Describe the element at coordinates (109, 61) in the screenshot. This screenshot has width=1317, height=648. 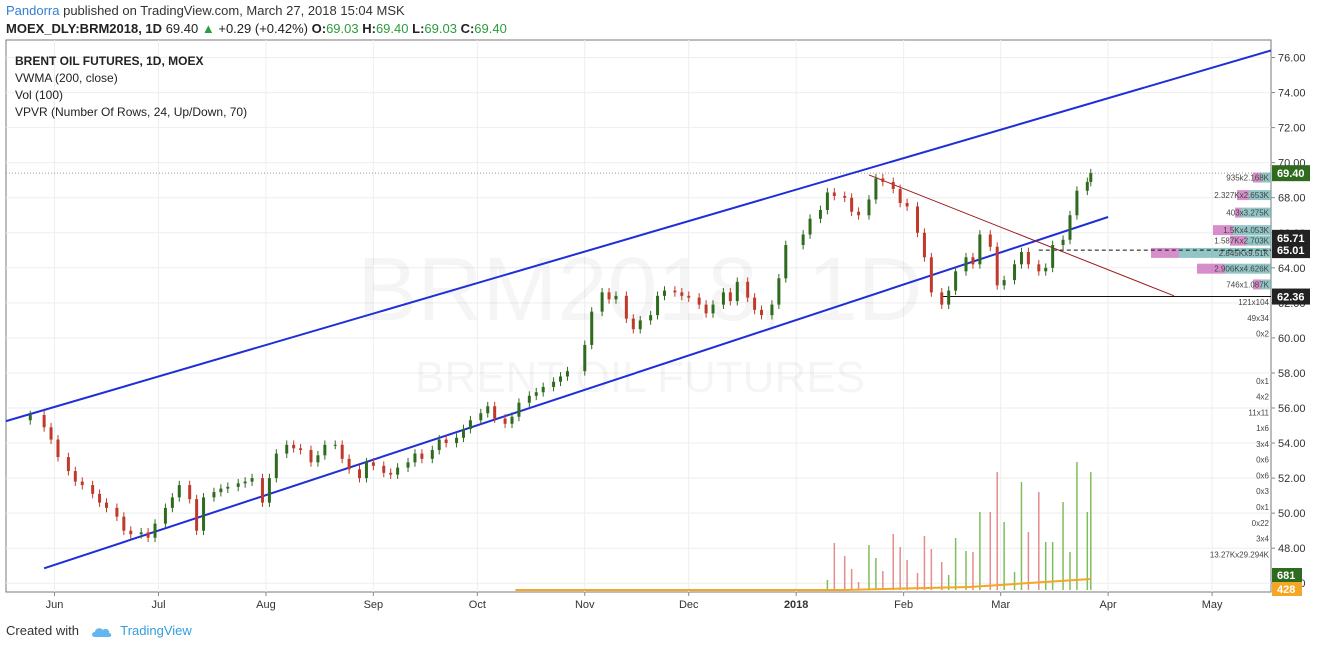
I see `legend-symbol: BRENT OIL FUTURES, 1D, MOEX` at that location.